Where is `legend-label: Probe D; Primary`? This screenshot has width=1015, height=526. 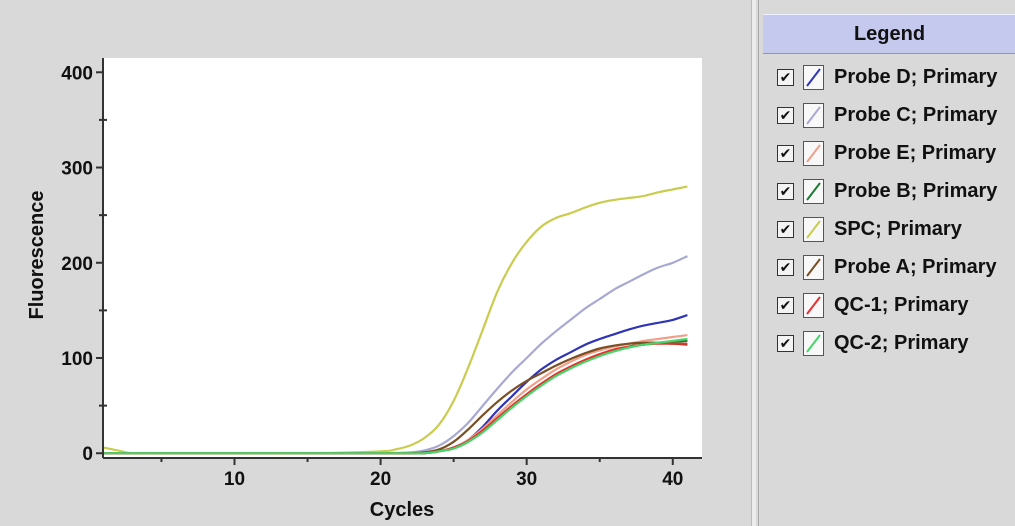
legend-label: Probe D; Primary is located at coordinates (916, 76).